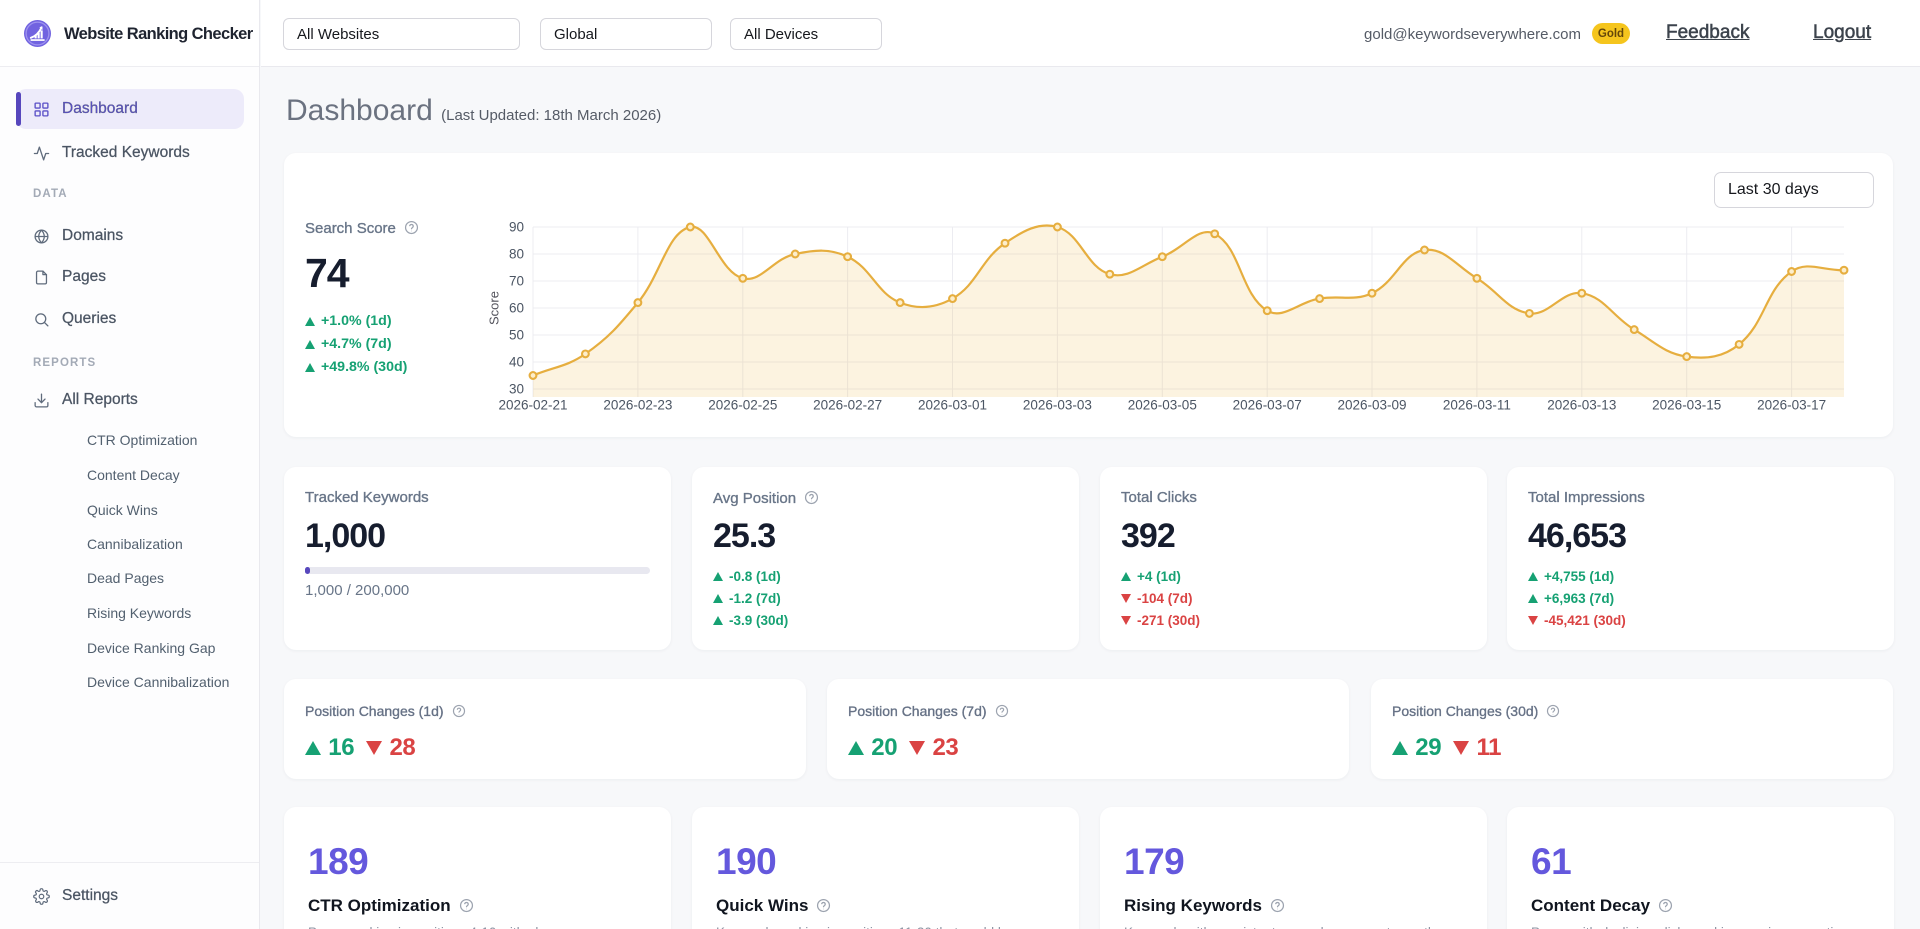 The image size is (1920, 929). Describe the element at coordinates (742, 405) in the screenshot. I see `svg-text: 2026-02-25` at that location.